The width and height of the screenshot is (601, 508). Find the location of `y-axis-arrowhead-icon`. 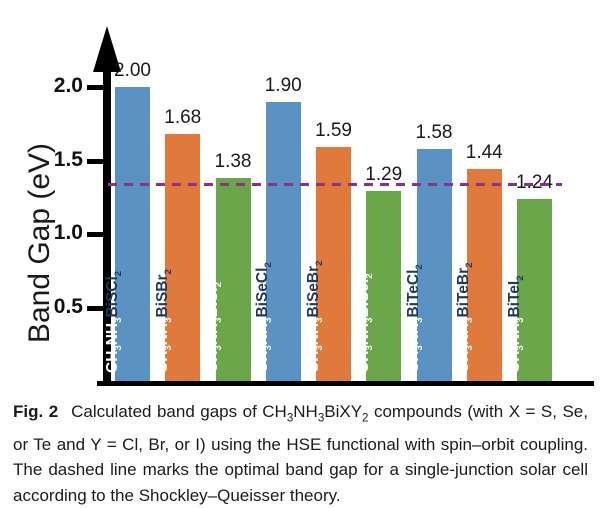

y-axis-arrowhead-icon is located at coordinates (107, 49).